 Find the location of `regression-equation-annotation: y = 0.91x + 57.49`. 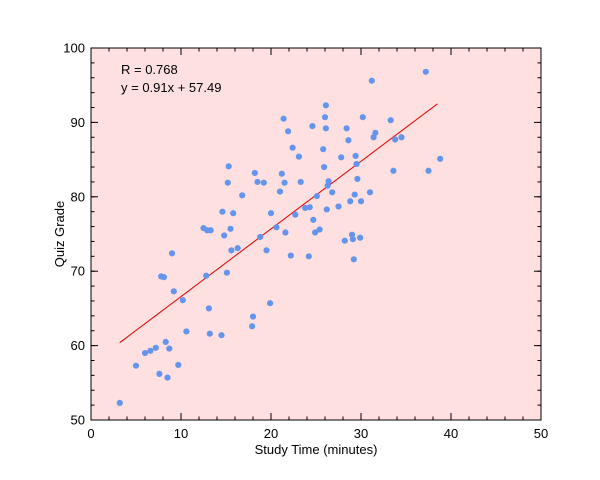

regression-equation-annotation: y = 0.91x + 57.49 is located at coordinates (171, 87).